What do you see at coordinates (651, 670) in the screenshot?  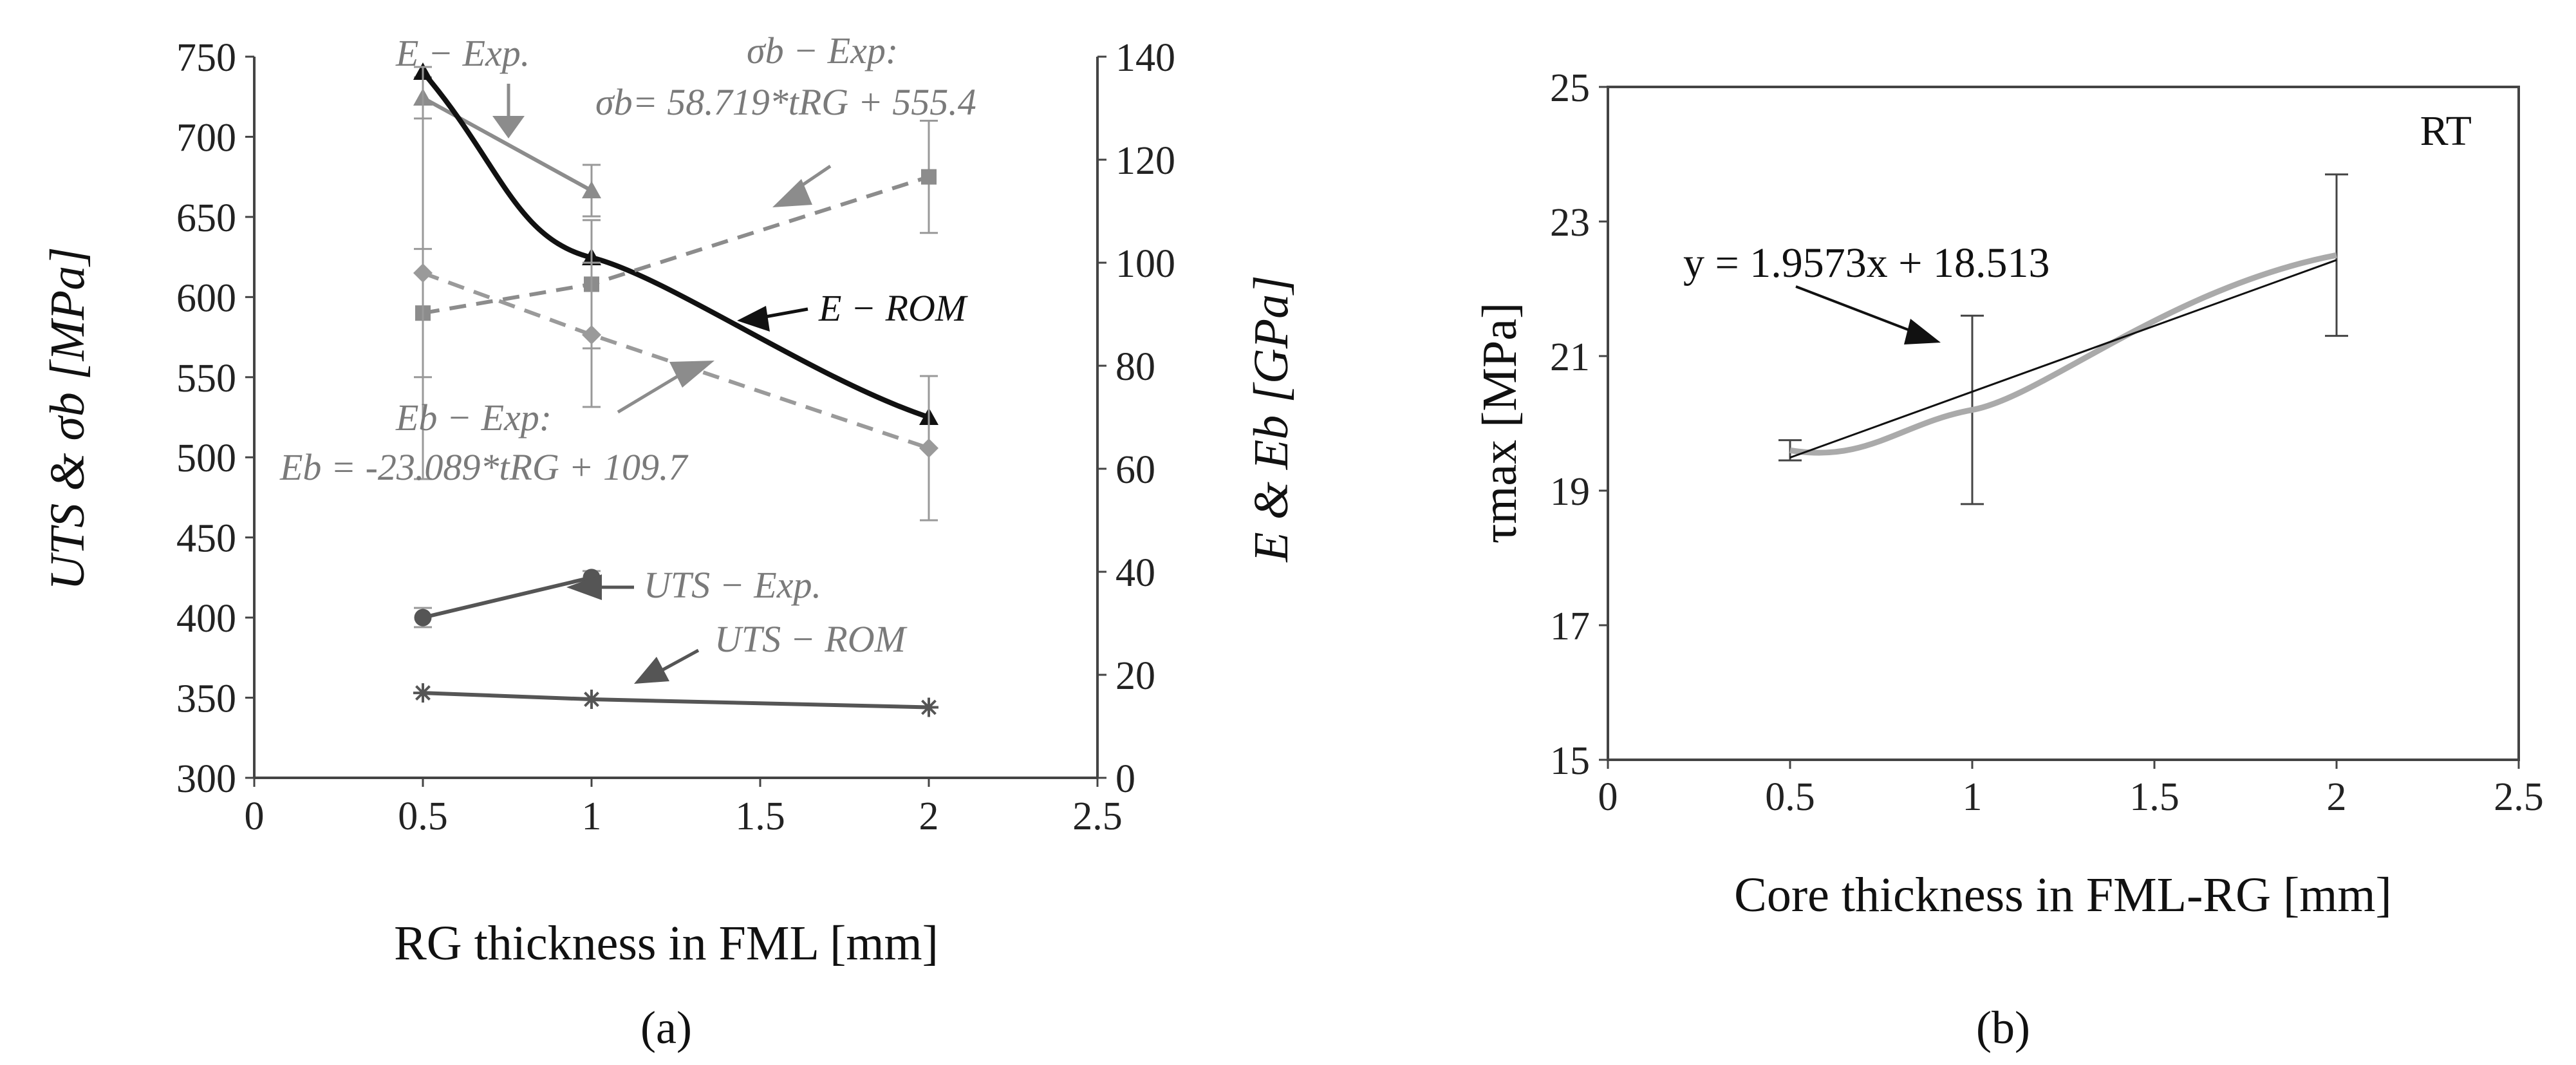 I see `arrow-uts-rom-head` at bounding box center [651, 670].